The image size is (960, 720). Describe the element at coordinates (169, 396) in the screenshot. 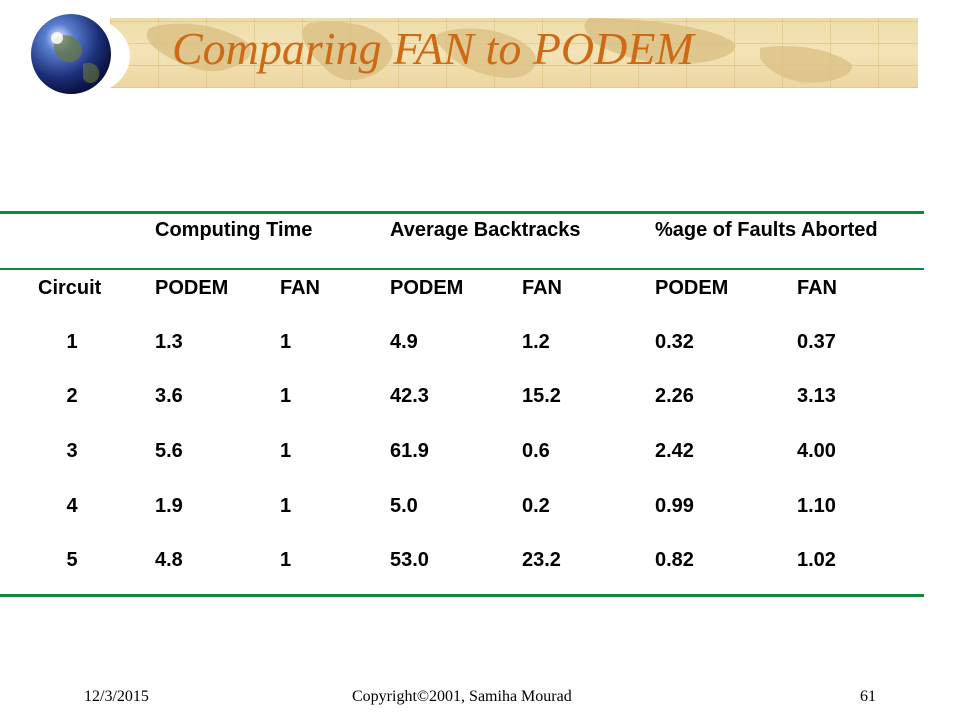

I see `table-cell: 3.6` at that location.